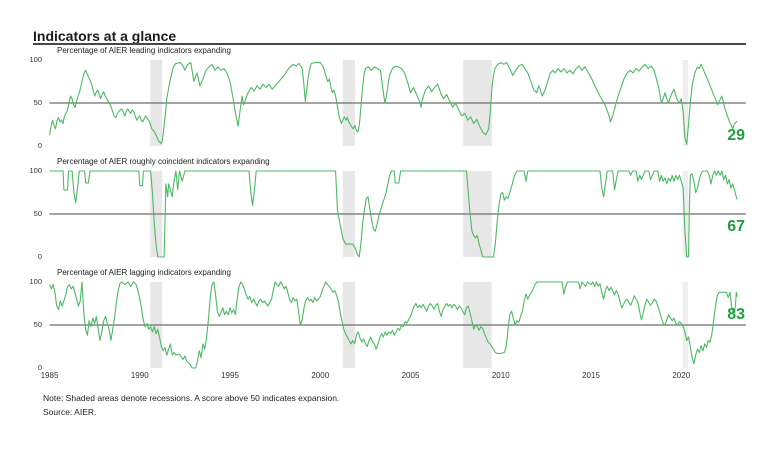  What do you see at coordinates (736, 314) in the screenshot?
I see `lagging-current-value: 83` at bounding box center [736, 314].